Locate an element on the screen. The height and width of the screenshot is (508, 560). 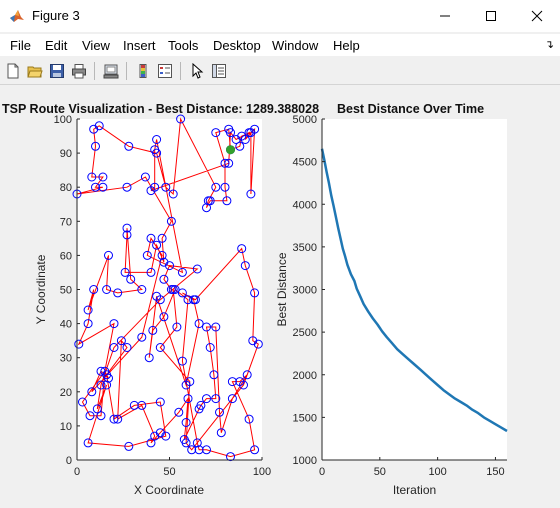
distance-y-tick-label: 4000 is located at coordinates (305, 205).